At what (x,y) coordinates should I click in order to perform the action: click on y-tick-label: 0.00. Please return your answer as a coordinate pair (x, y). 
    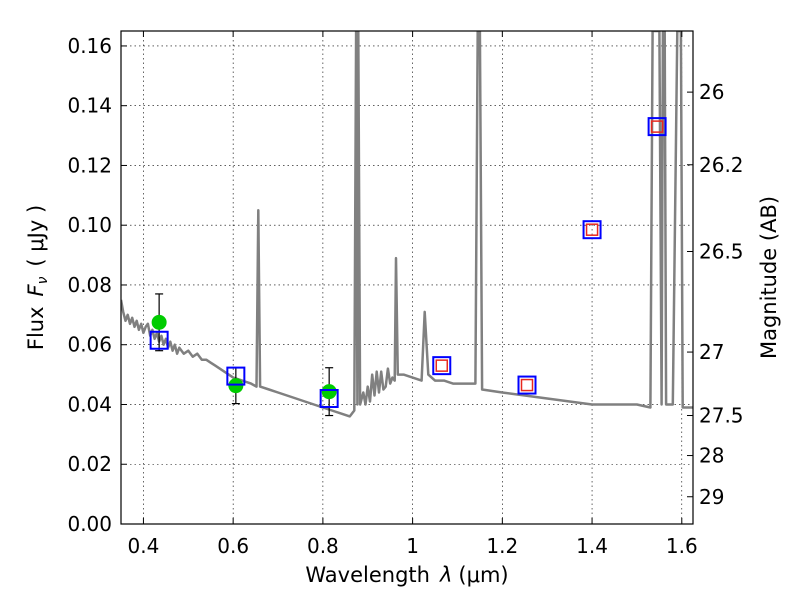
    Looking at the image, I should click on (89, 524).